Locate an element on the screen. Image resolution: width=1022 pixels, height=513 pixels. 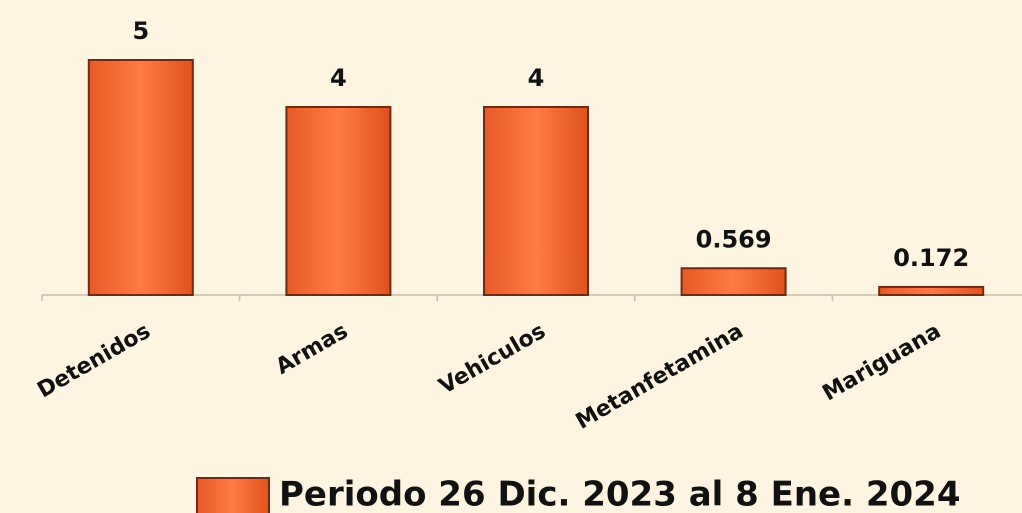
x-tick-label: Mariguana is located at coordinates (881, 363).